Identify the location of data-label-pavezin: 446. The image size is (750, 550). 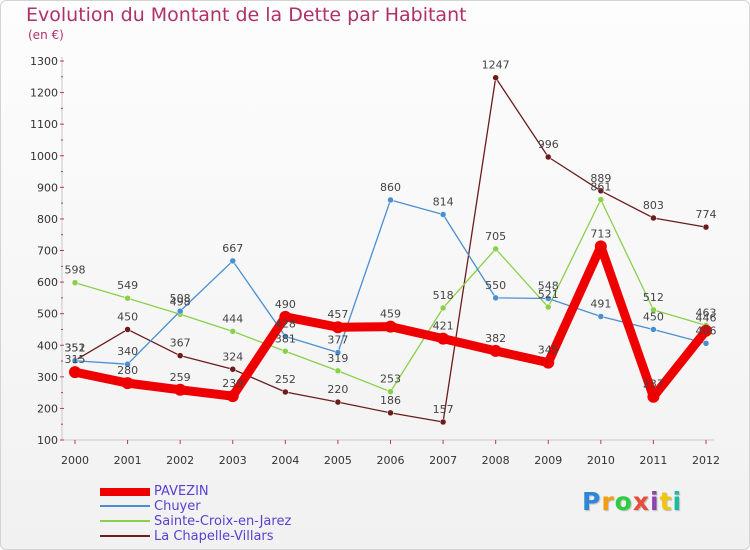
(706, 318).